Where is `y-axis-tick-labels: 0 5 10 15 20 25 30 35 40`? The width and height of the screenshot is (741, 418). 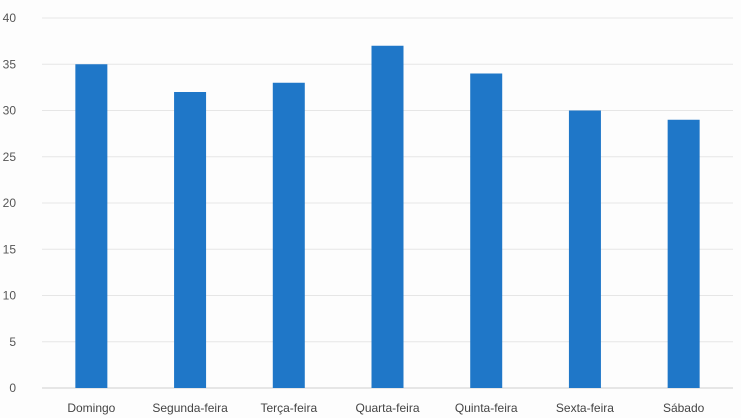 y-axis-tick-labels: 0 5 10 15 20 25 30 35 40 is located at coordinates (10, 203).